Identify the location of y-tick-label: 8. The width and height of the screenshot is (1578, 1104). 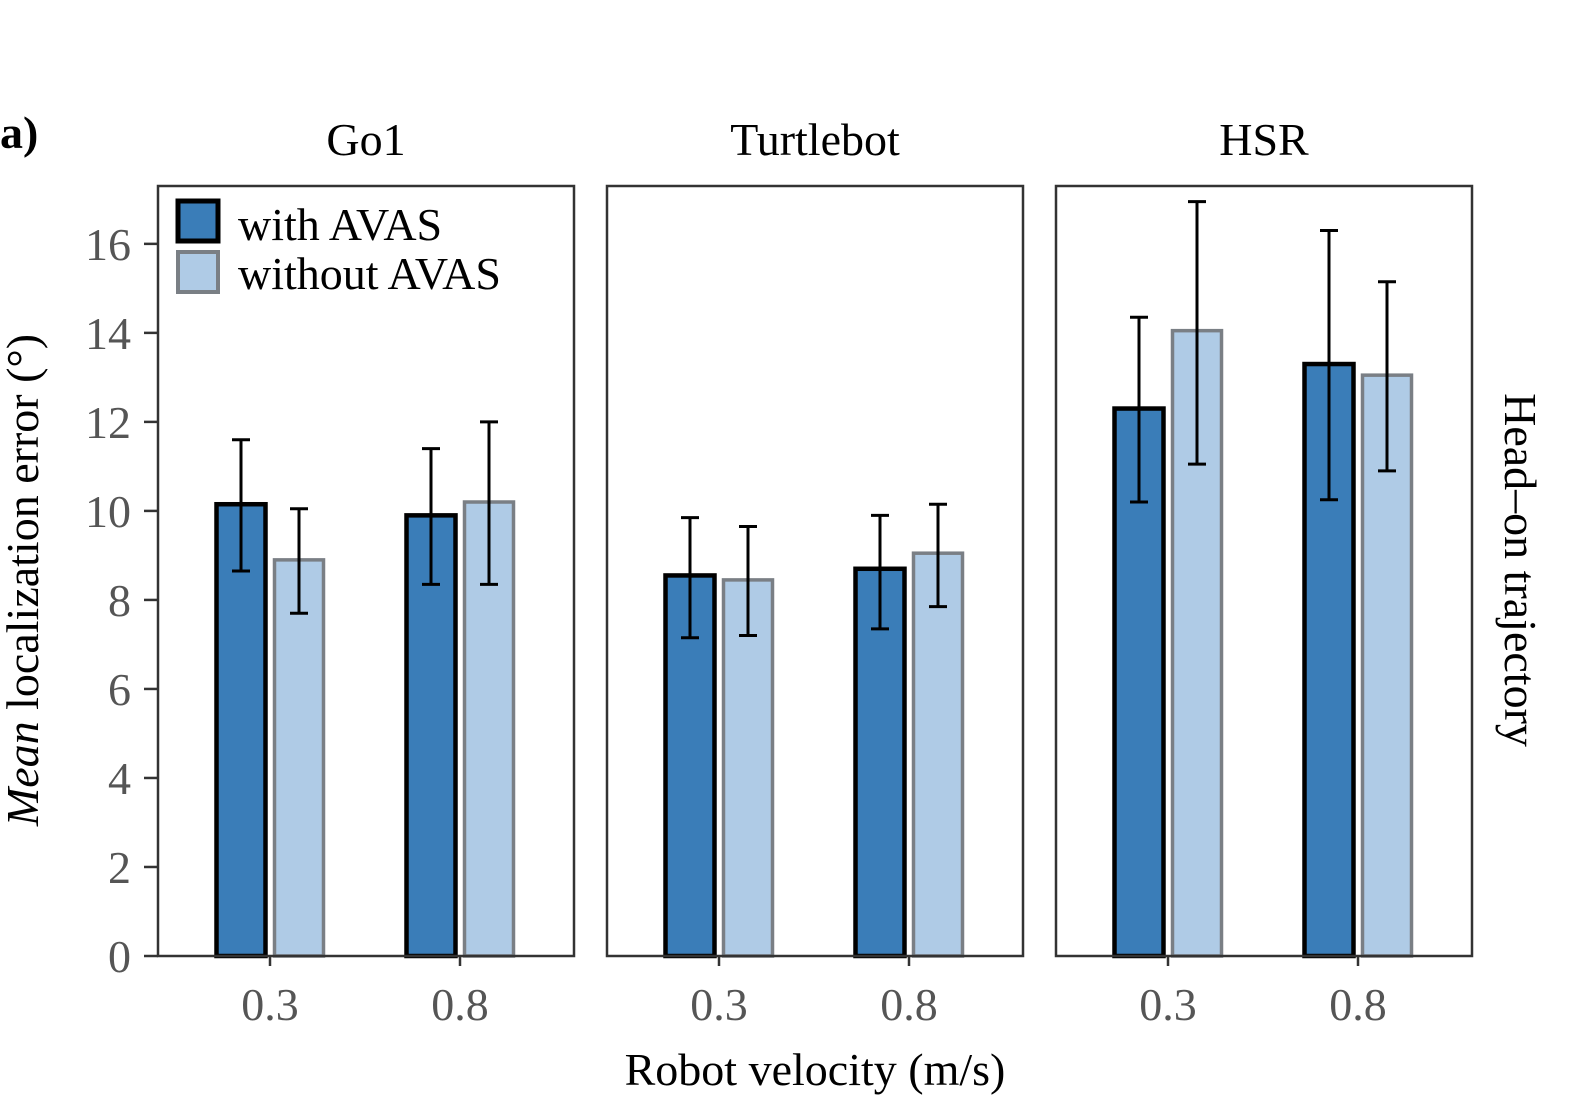
(119, 600).